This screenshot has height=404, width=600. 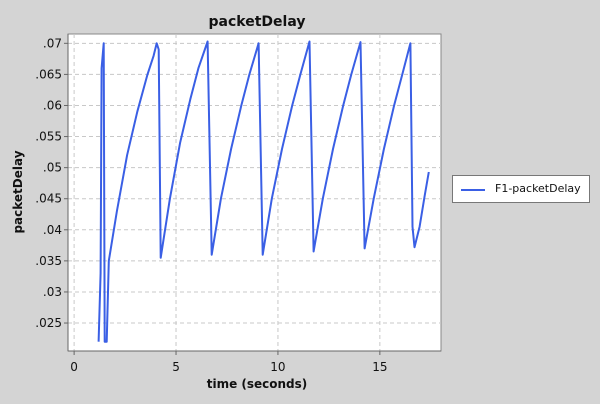 What do you see at coordinates (254, 362) in the screenshot?
I see `x-axis: 0 5 10 15` at bounding box center [254, 362].